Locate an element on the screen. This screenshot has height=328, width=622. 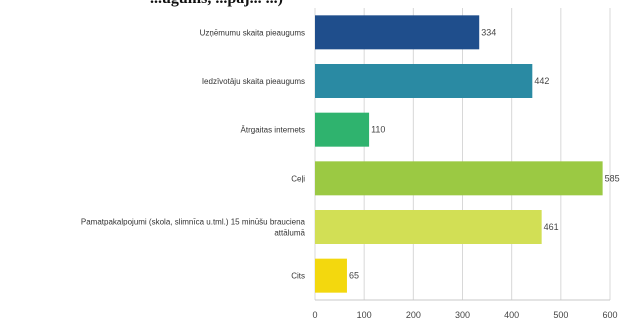
x-tick-label-2: 200 is located at coordinates (413, 315).